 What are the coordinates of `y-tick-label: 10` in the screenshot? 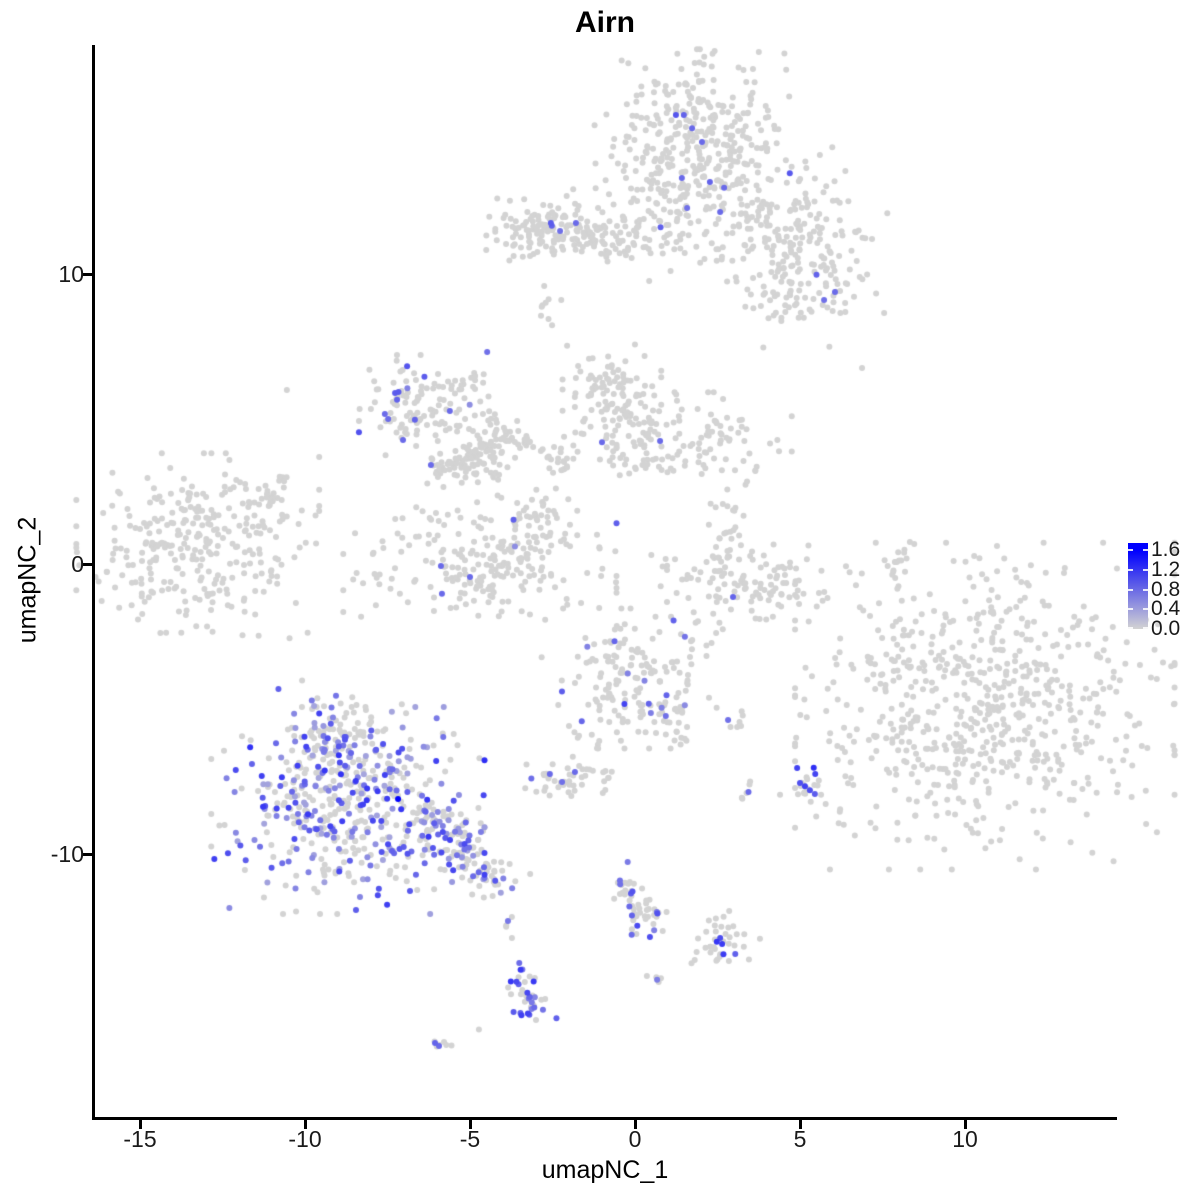 It's located at (71, 274).